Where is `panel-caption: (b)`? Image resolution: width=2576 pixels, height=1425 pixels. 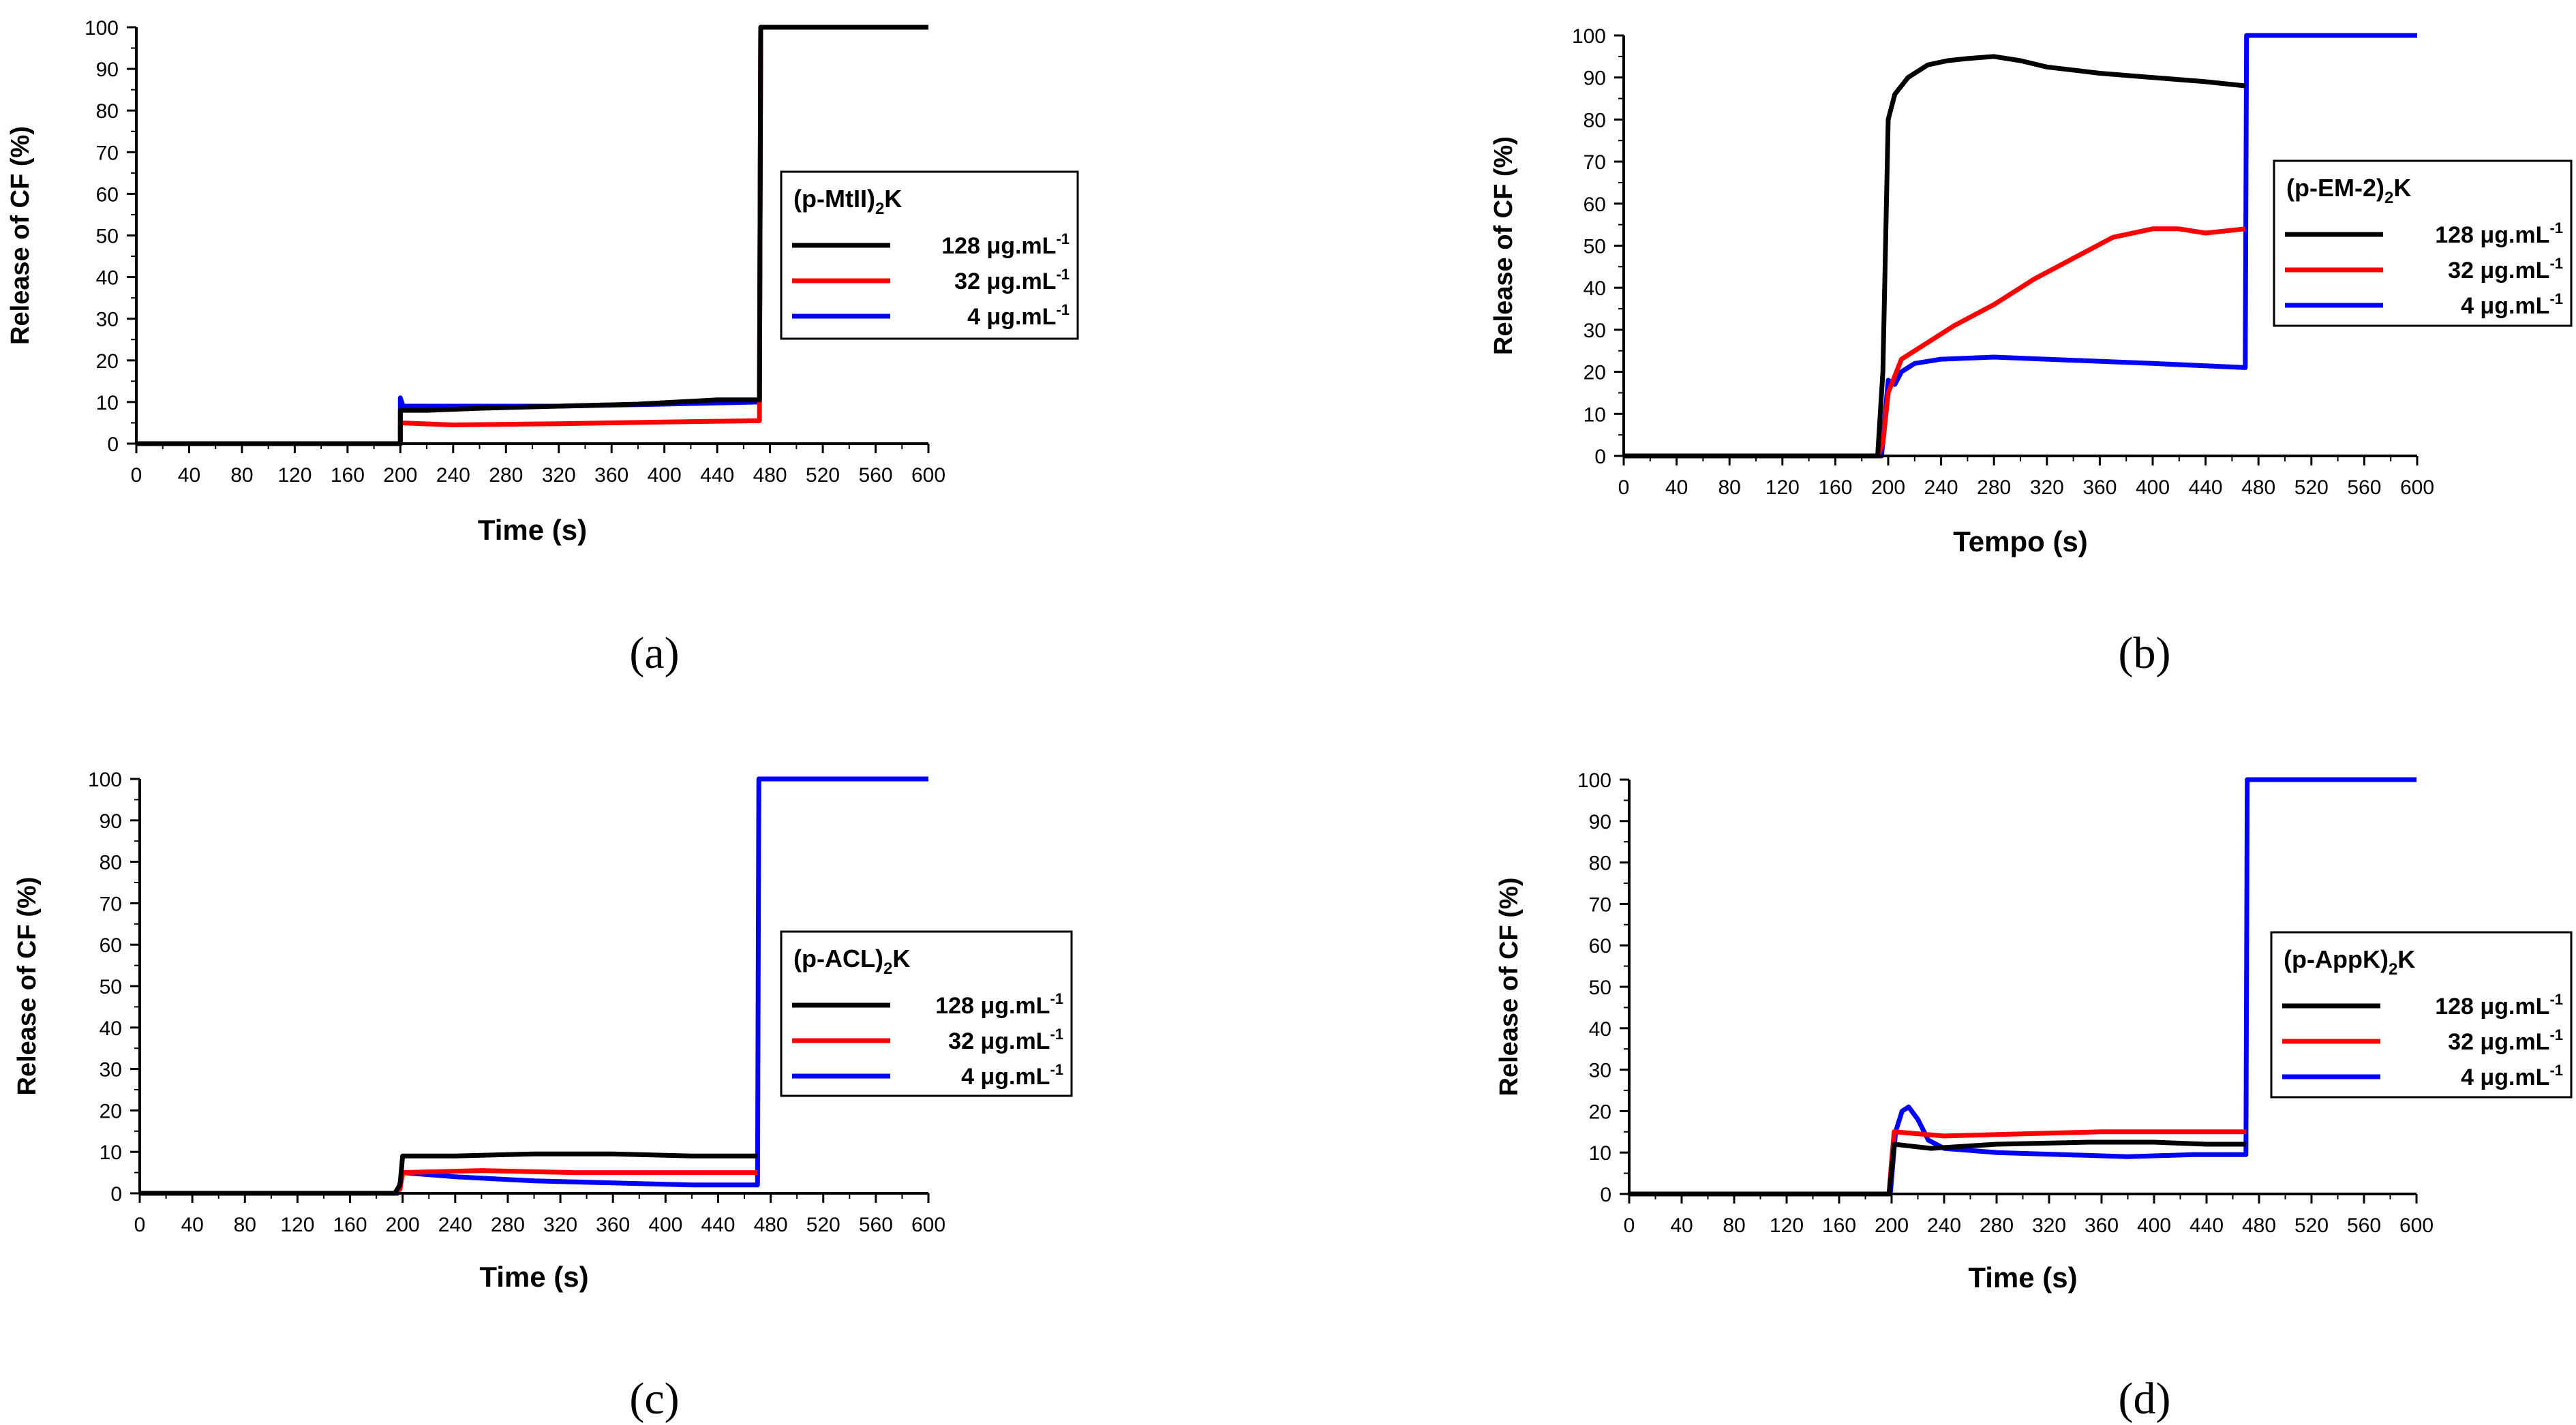 panel-caption: (b) is located at coordinates (2145, 653).